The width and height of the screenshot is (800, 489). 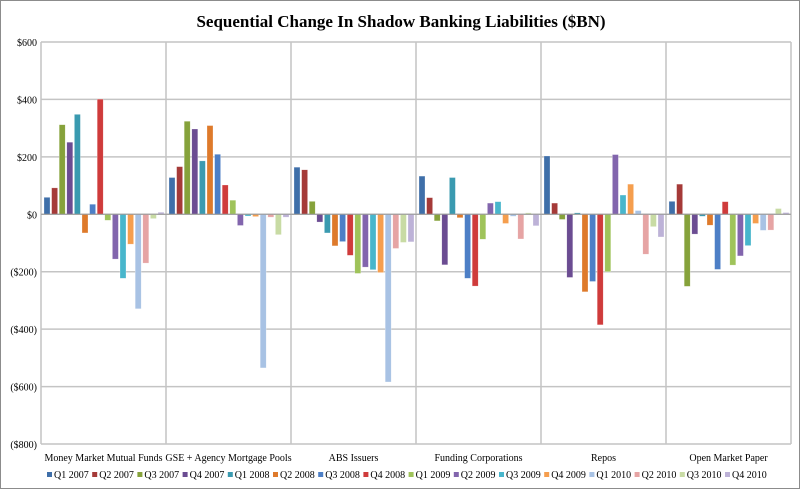 What do you see at coordinates (387, 475) in the screenshot?
I see `legend-label: Q4 2008` at bounding box center [387, 475].